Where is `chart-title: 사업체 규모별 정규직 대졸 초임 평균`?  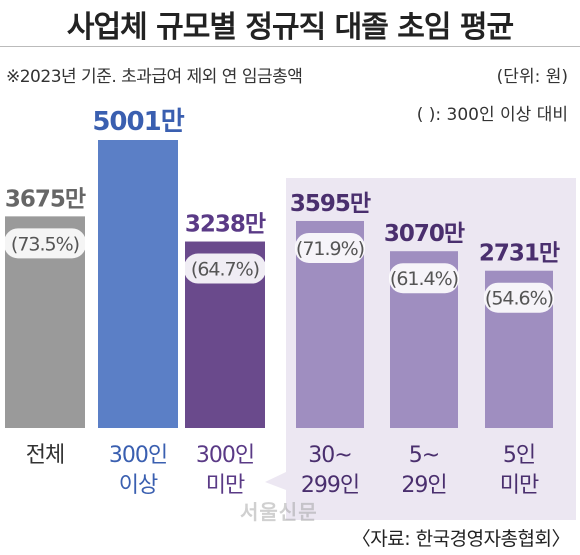 chart-title: 사업체 규모별 정규직 대졸 초임 평균 is located at coordinates (290, 27).